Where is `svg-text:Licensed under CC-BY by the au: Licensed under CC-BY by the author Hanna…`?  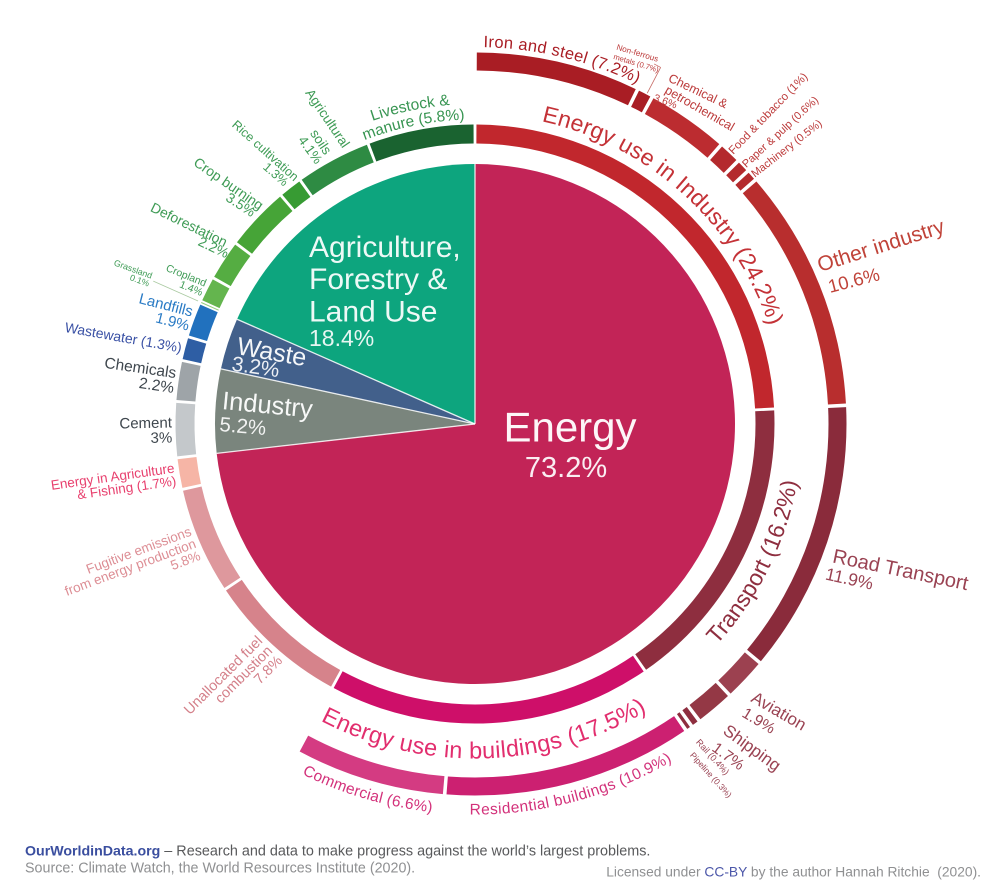 svg-text:Licensed under CC-BY by the au: Licensed under CC-BY by the author Hanna… is located at coordinates (793, 872).